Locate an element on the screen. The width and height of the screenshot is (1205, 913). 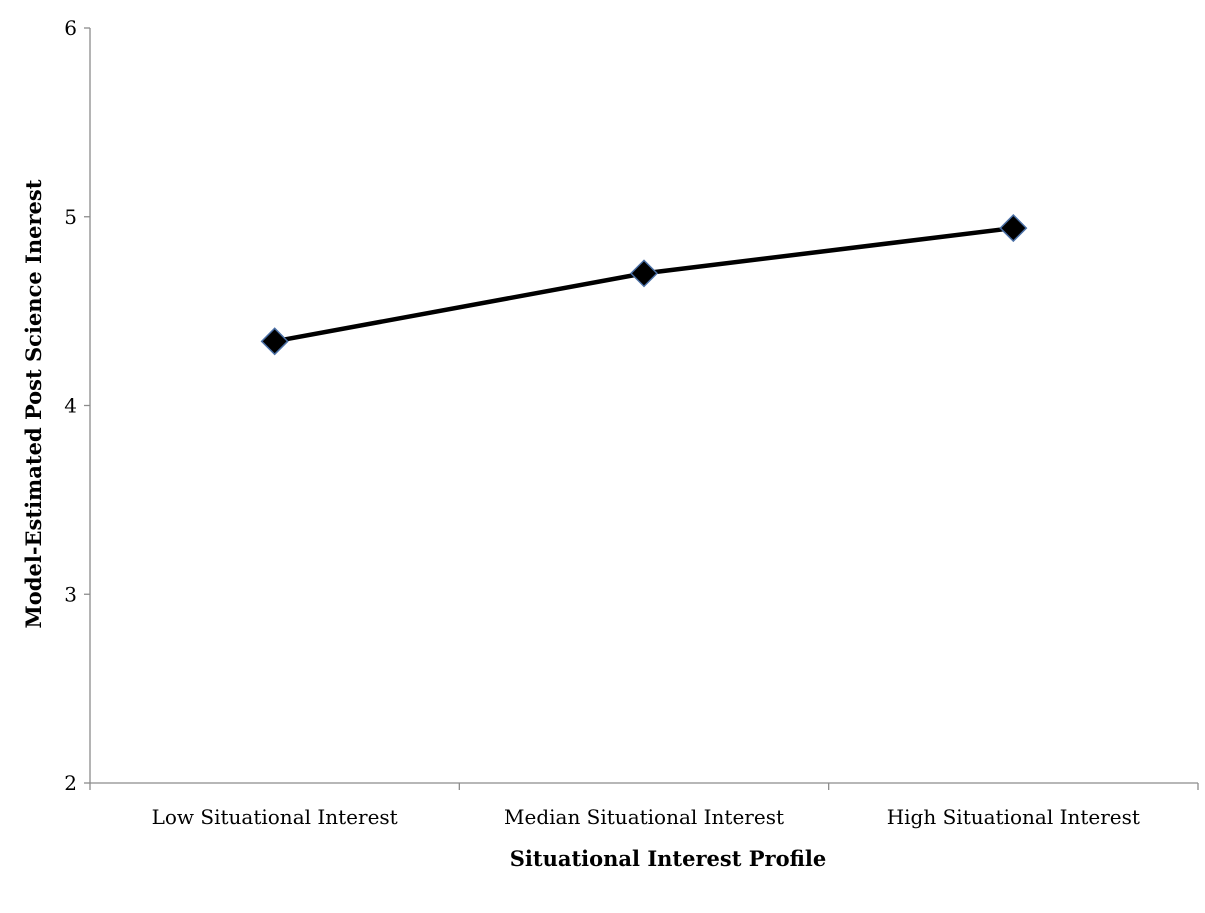
y-tick-label: 4 is located at coordinates (70, 406).